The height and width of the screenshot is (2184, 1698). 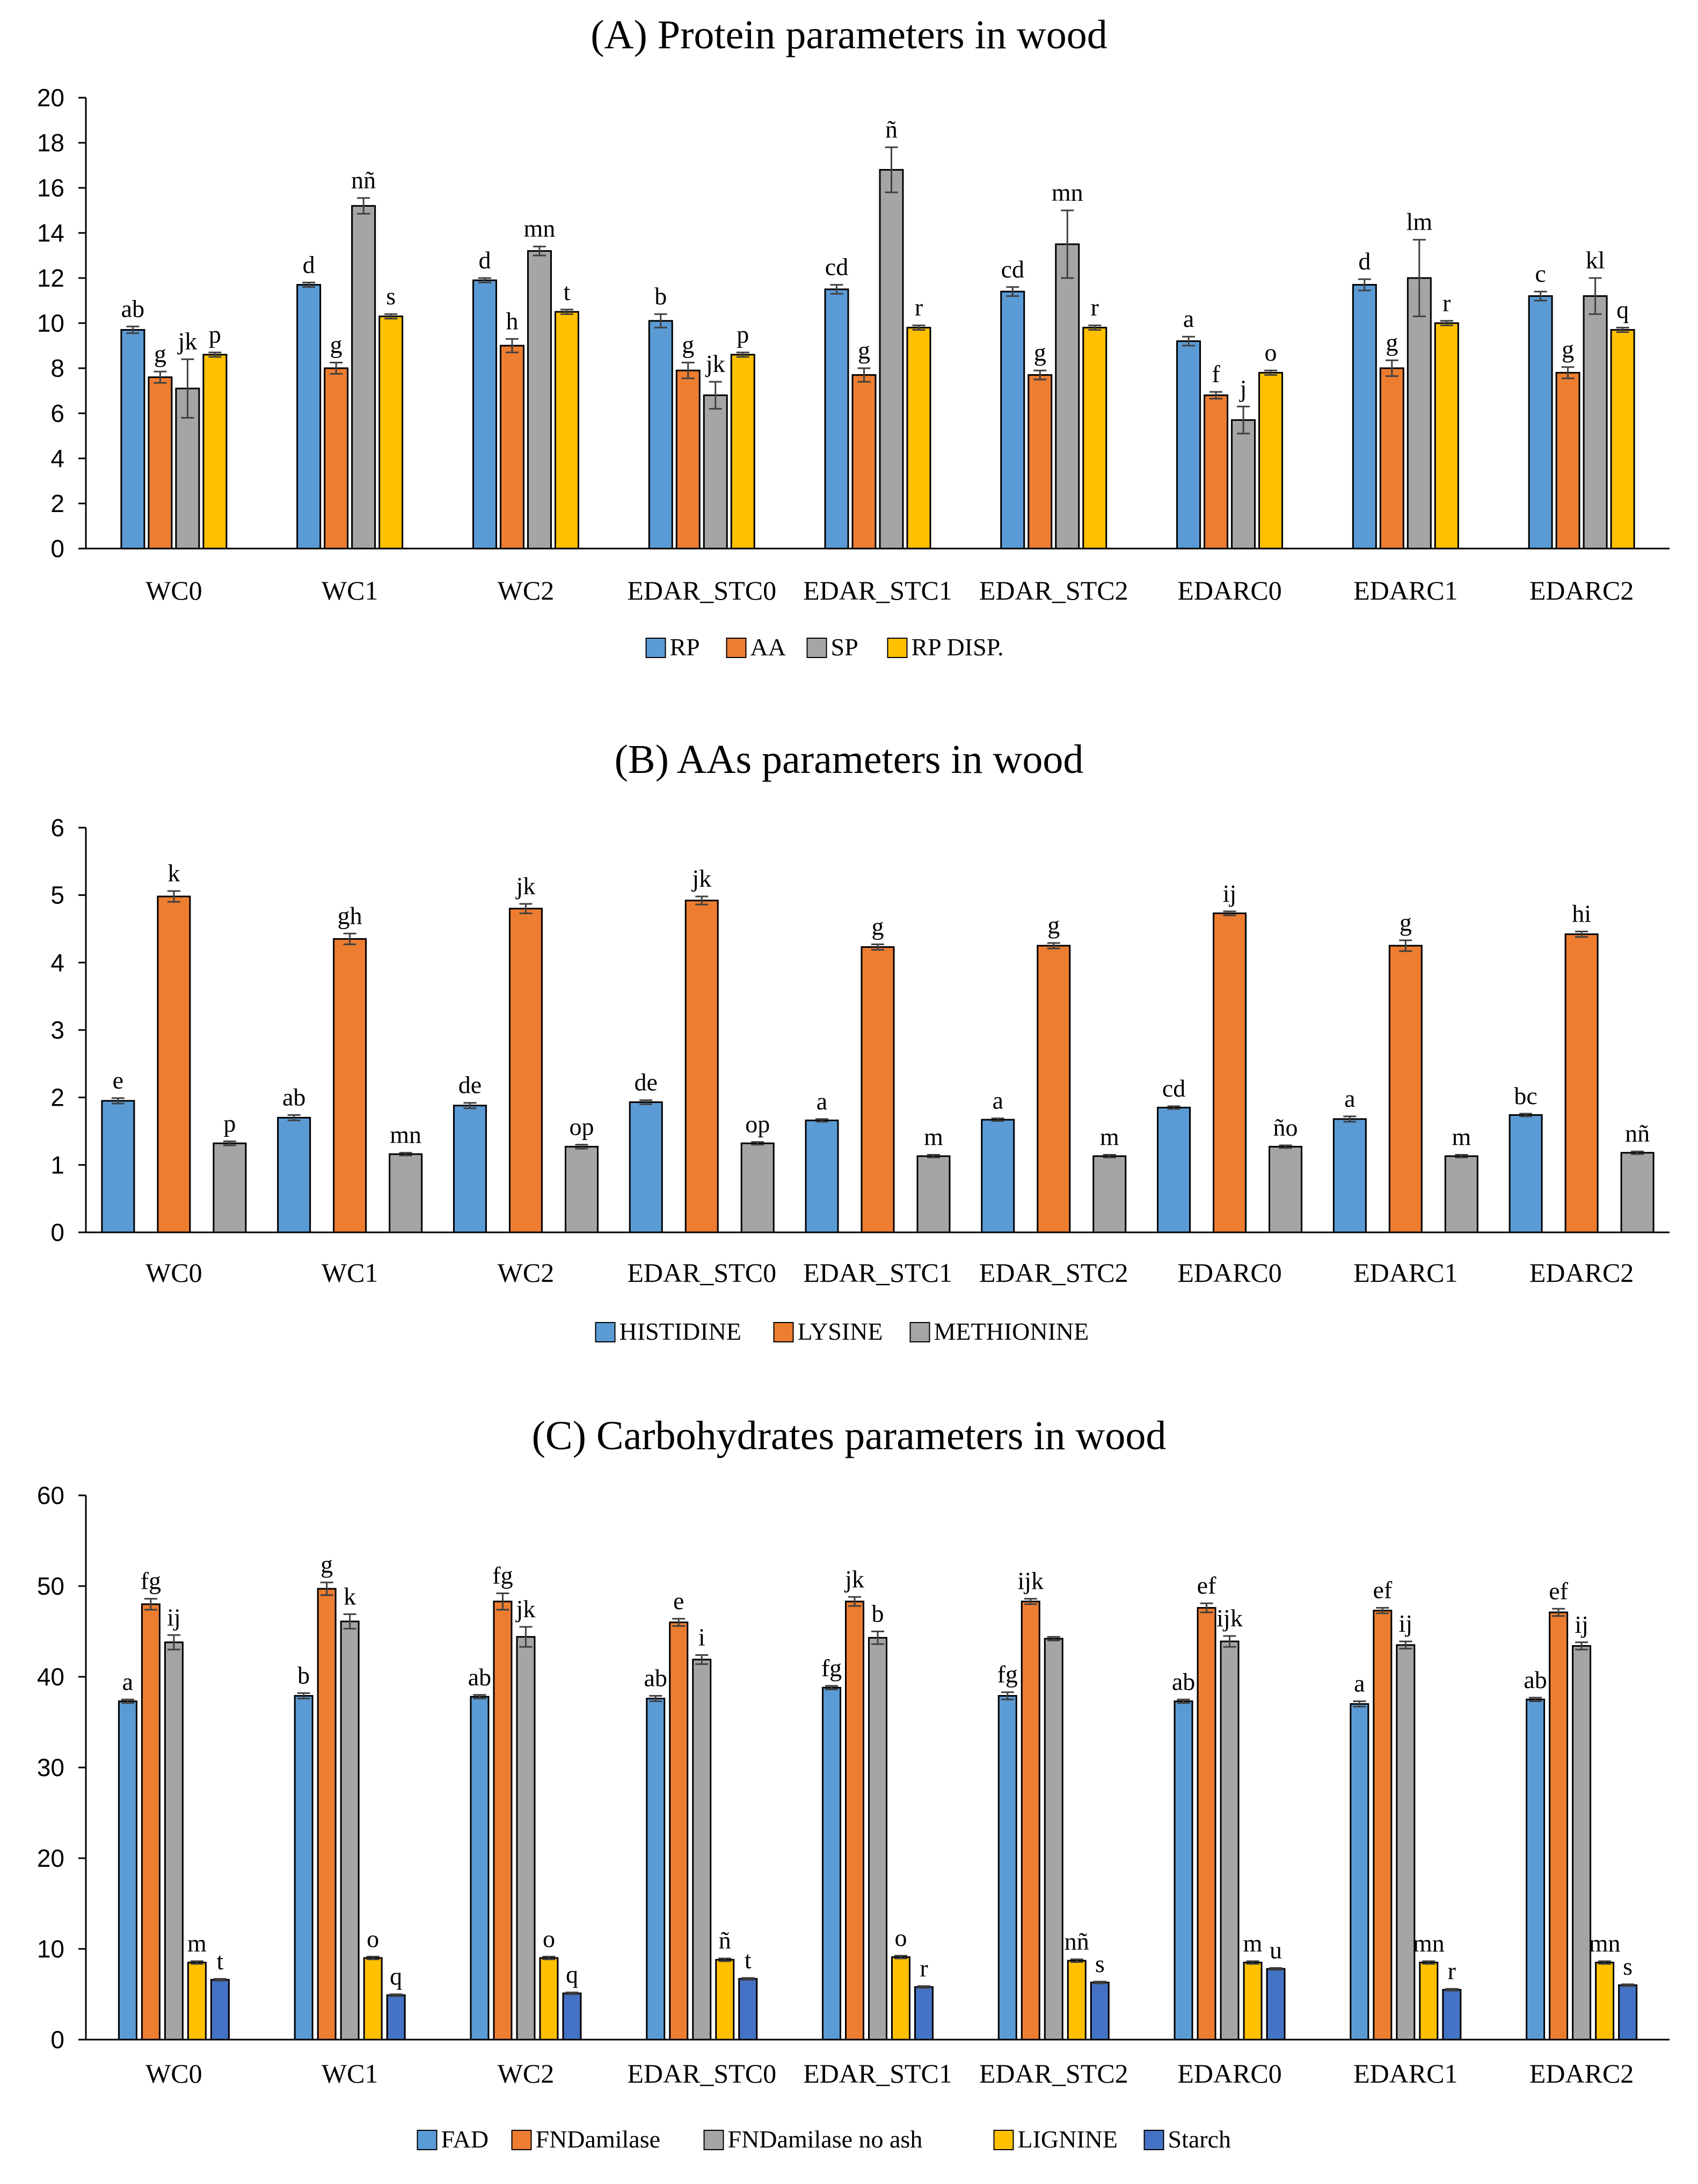 What do you see at coordinates (512, 320) in the screenshot?
I see `data-label: h` at bounding box center [512, 320].